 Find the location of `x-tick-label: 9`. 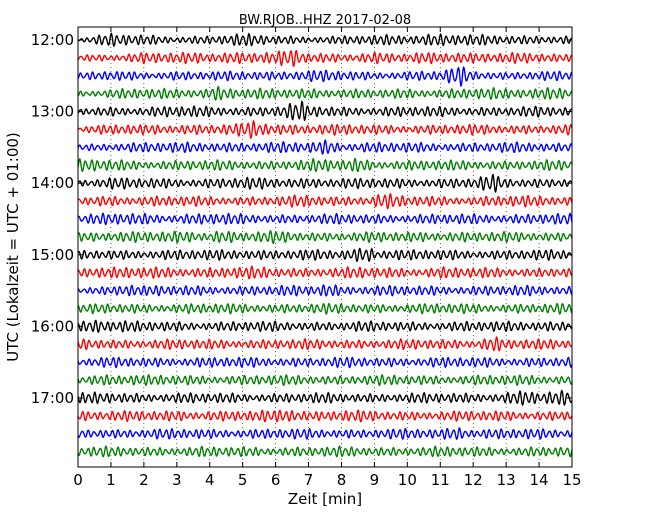

x-tick-label: 9 is located at coordinates (375, 480).